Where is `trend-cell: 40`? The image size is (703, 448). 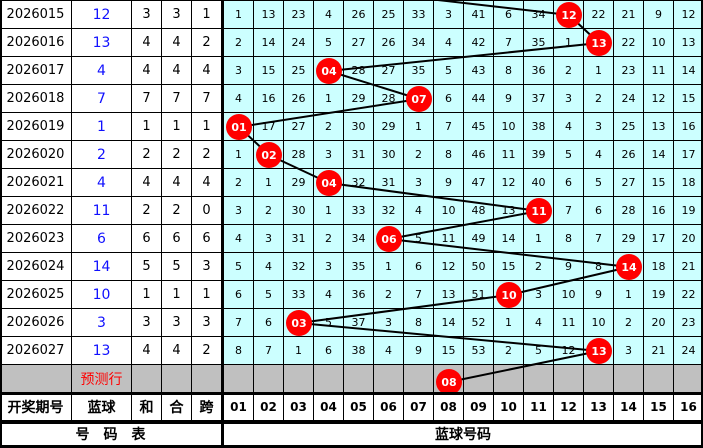
trend-cell: 40 is located at coordinates (539, 183).